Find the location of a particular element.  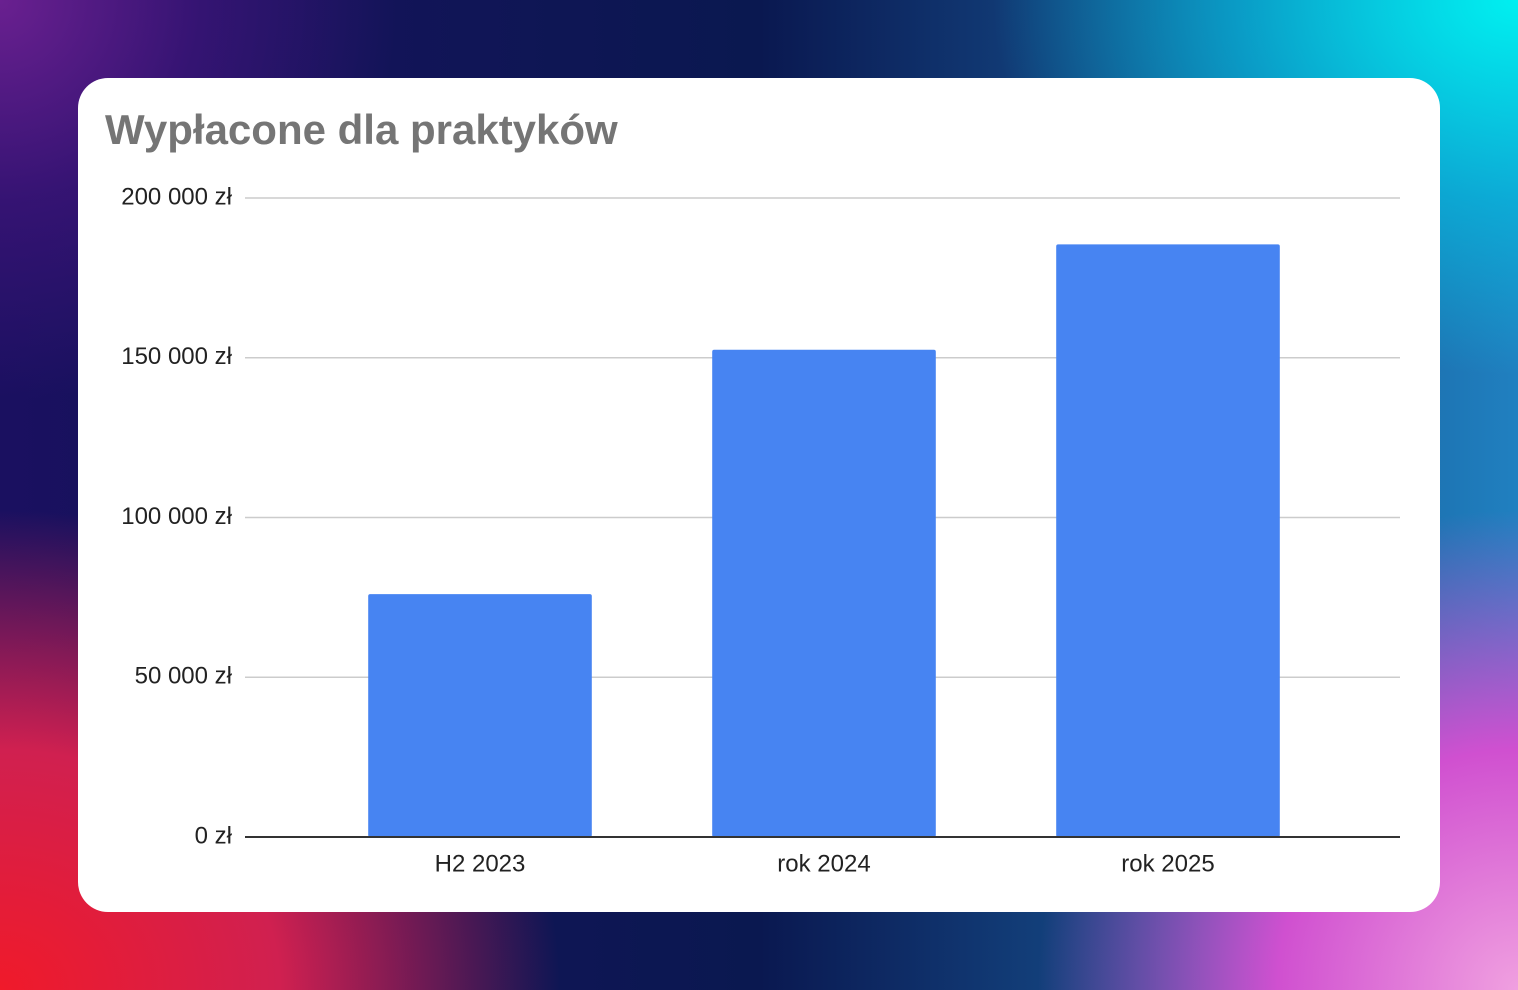

chart-title: Wypłacone dla praktyków is located at coordinates (361, 129).